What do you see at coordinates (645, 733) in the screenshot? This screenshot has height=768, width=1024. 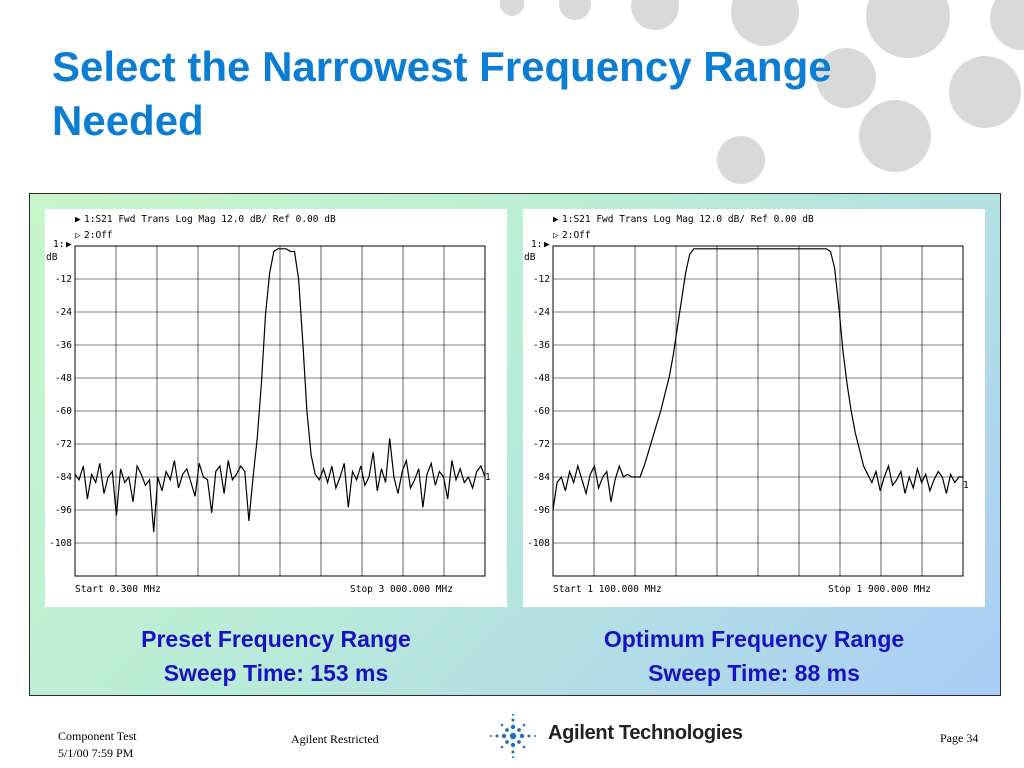 I see `logo-wordmark: Agilent Technologies` at bounding box center [645, 733].